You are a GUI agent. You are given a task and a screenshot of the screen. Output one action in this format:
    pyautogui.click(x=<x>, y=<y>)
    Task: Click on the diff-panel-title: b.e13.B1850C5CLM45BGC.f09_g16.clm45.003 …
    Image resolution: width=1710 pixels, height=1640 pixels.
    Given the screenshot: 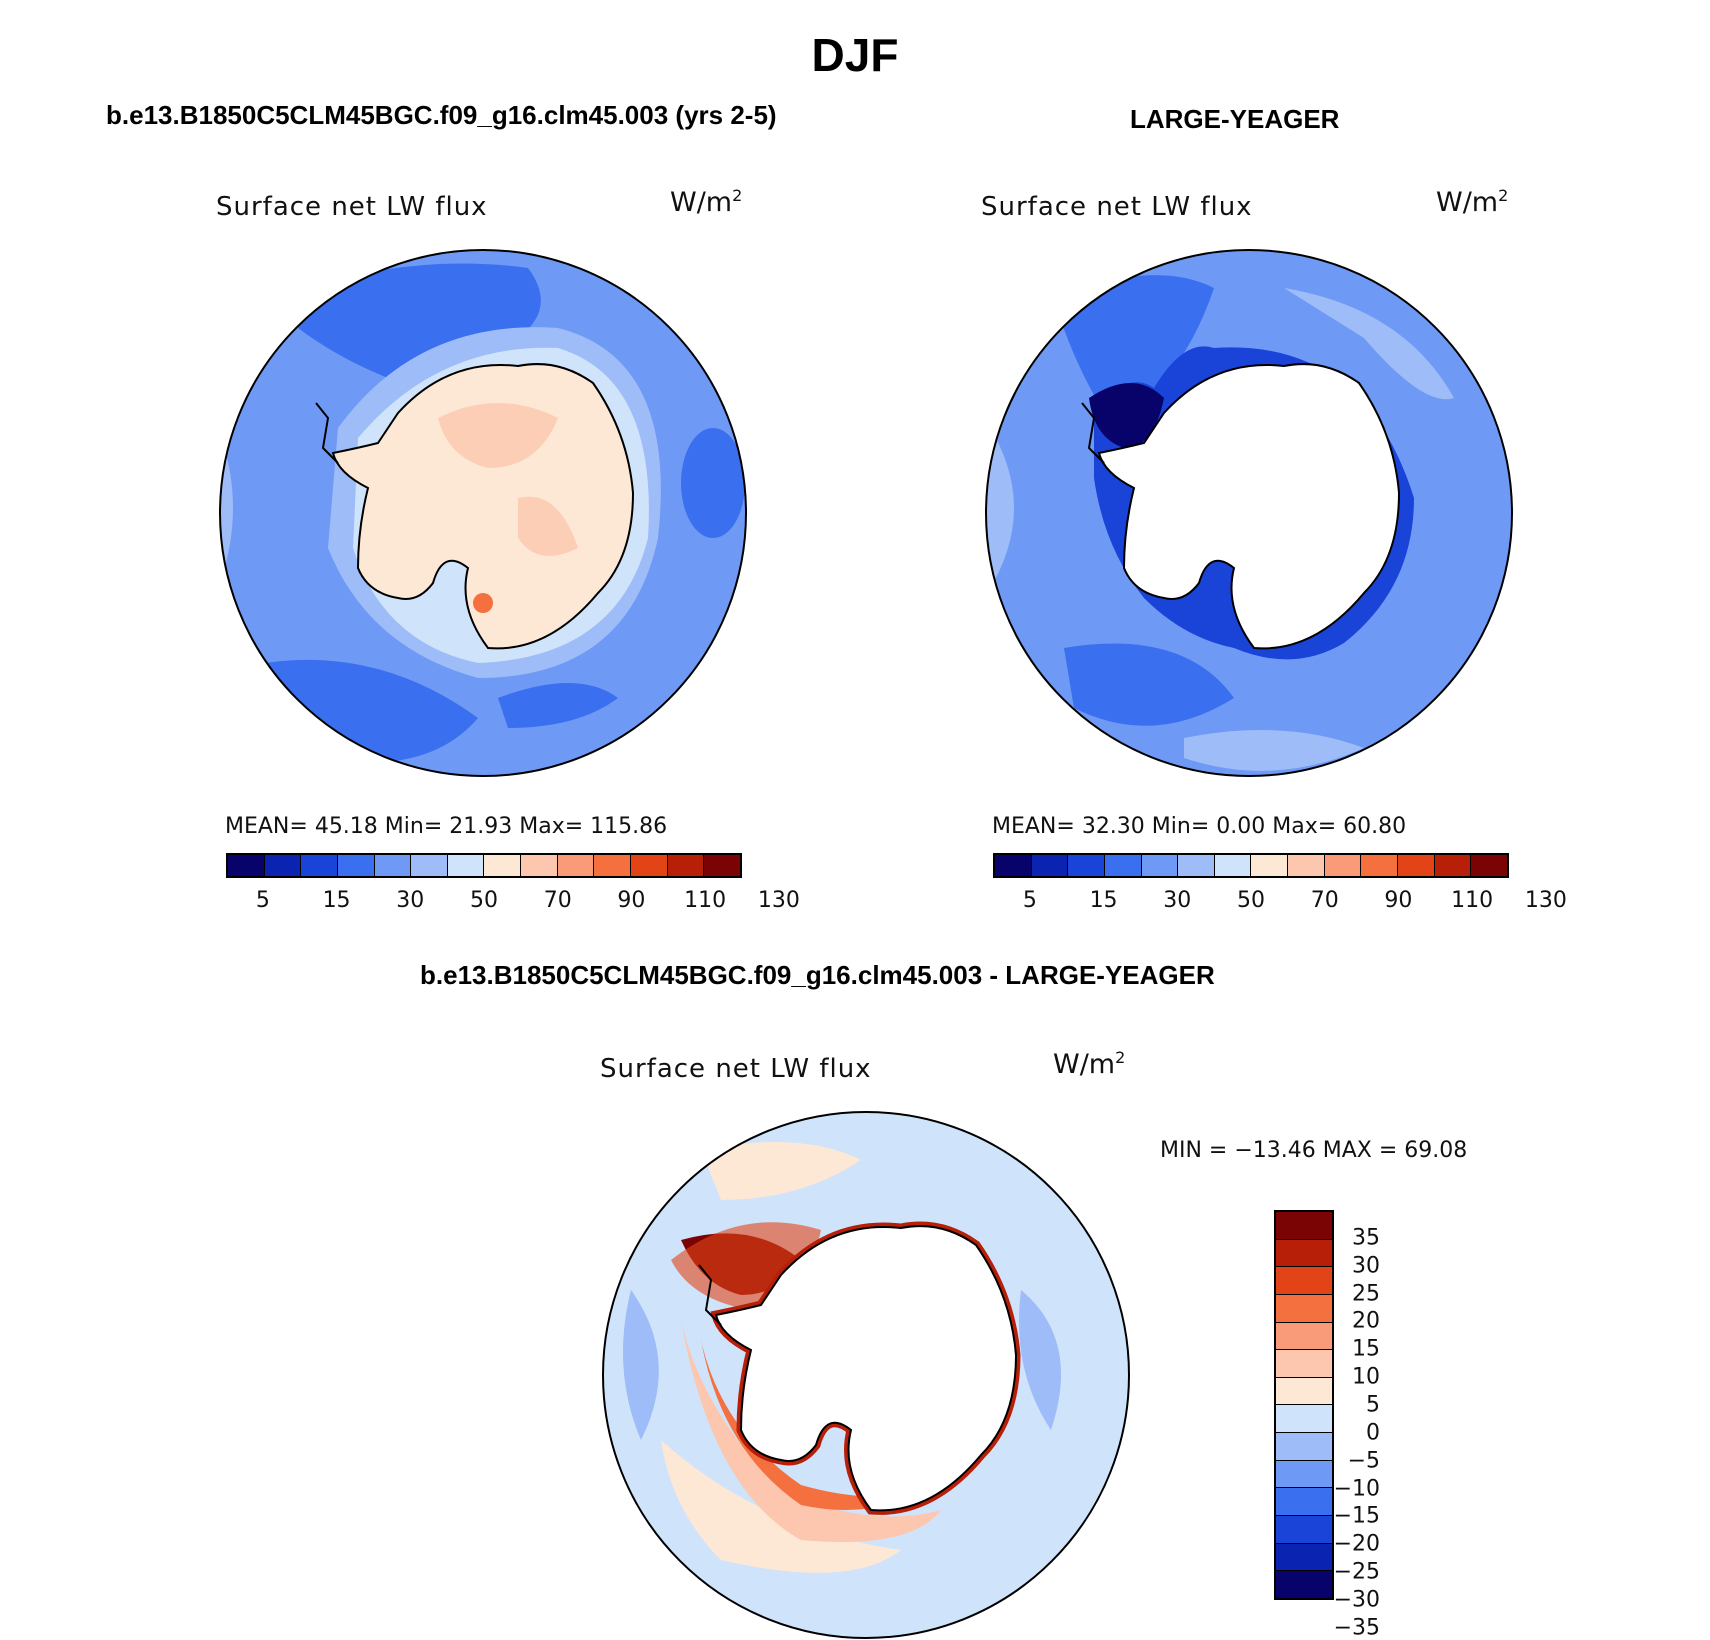 What is the action you would take?
    pyautogui.click(x=817, y=975)
    